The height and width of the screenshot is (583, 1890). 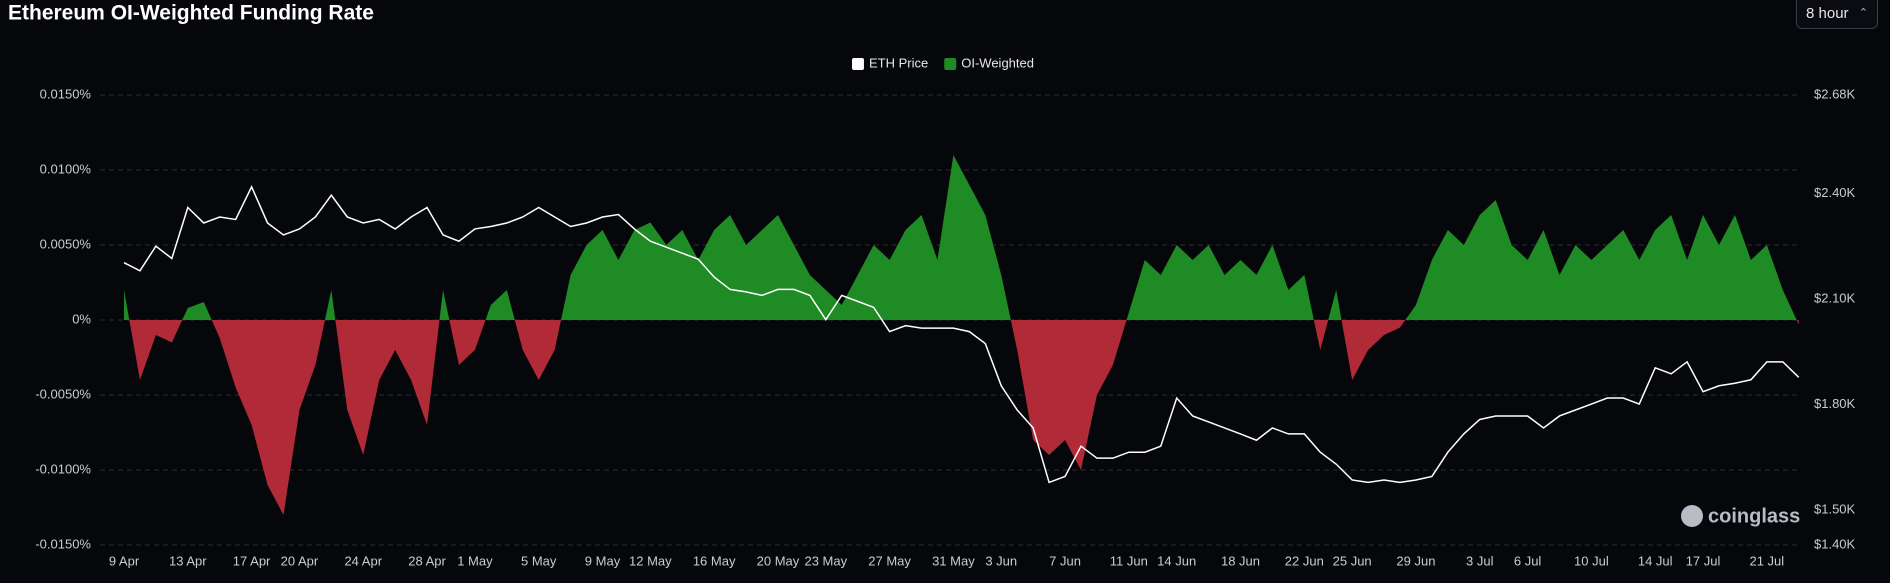 What do you see at coordinates (603, 560) in the screenshot?
I see `x-tick-label: 9 May` at bounding box center [603, 560].